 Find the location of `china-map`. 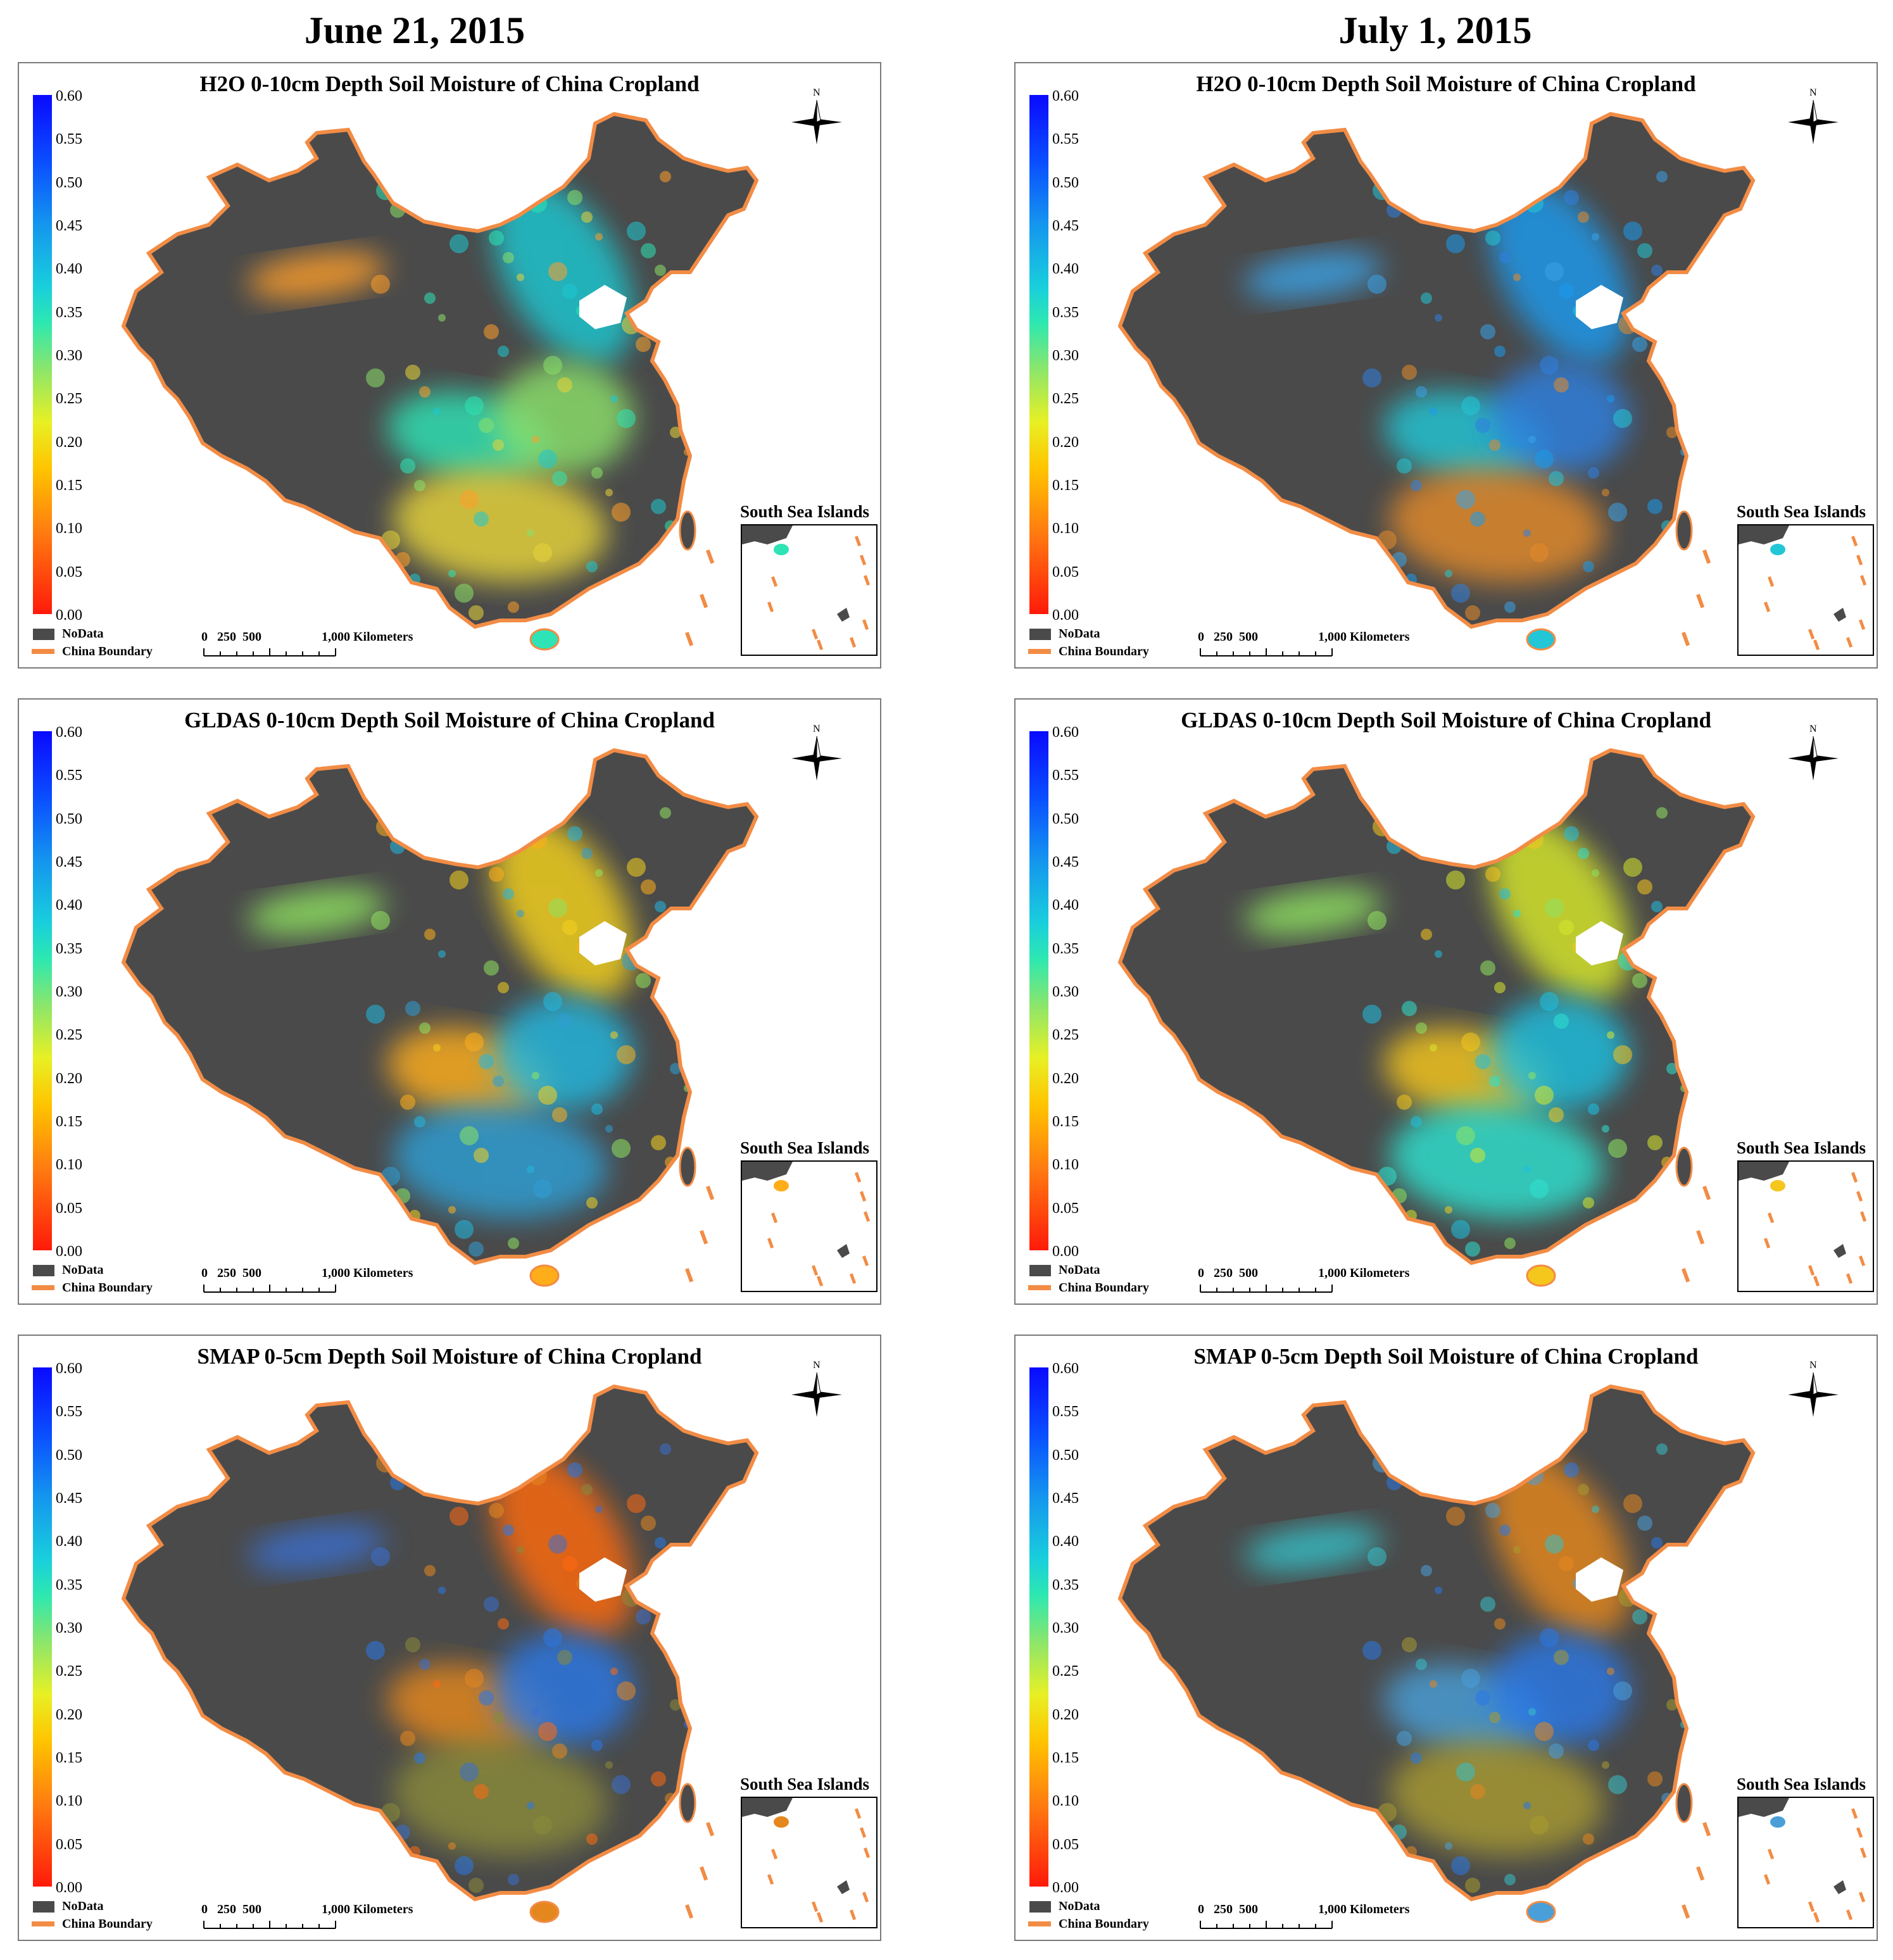

china-map is located at coordinates (1437, 381).